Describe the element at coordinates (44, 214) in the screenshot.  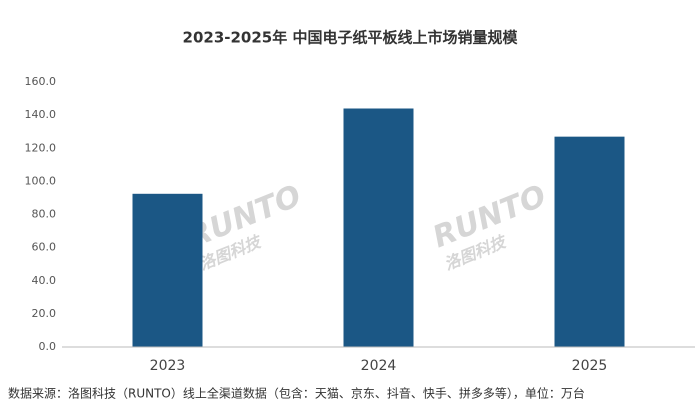
I see `y-tick-label: 80.0` at that location.